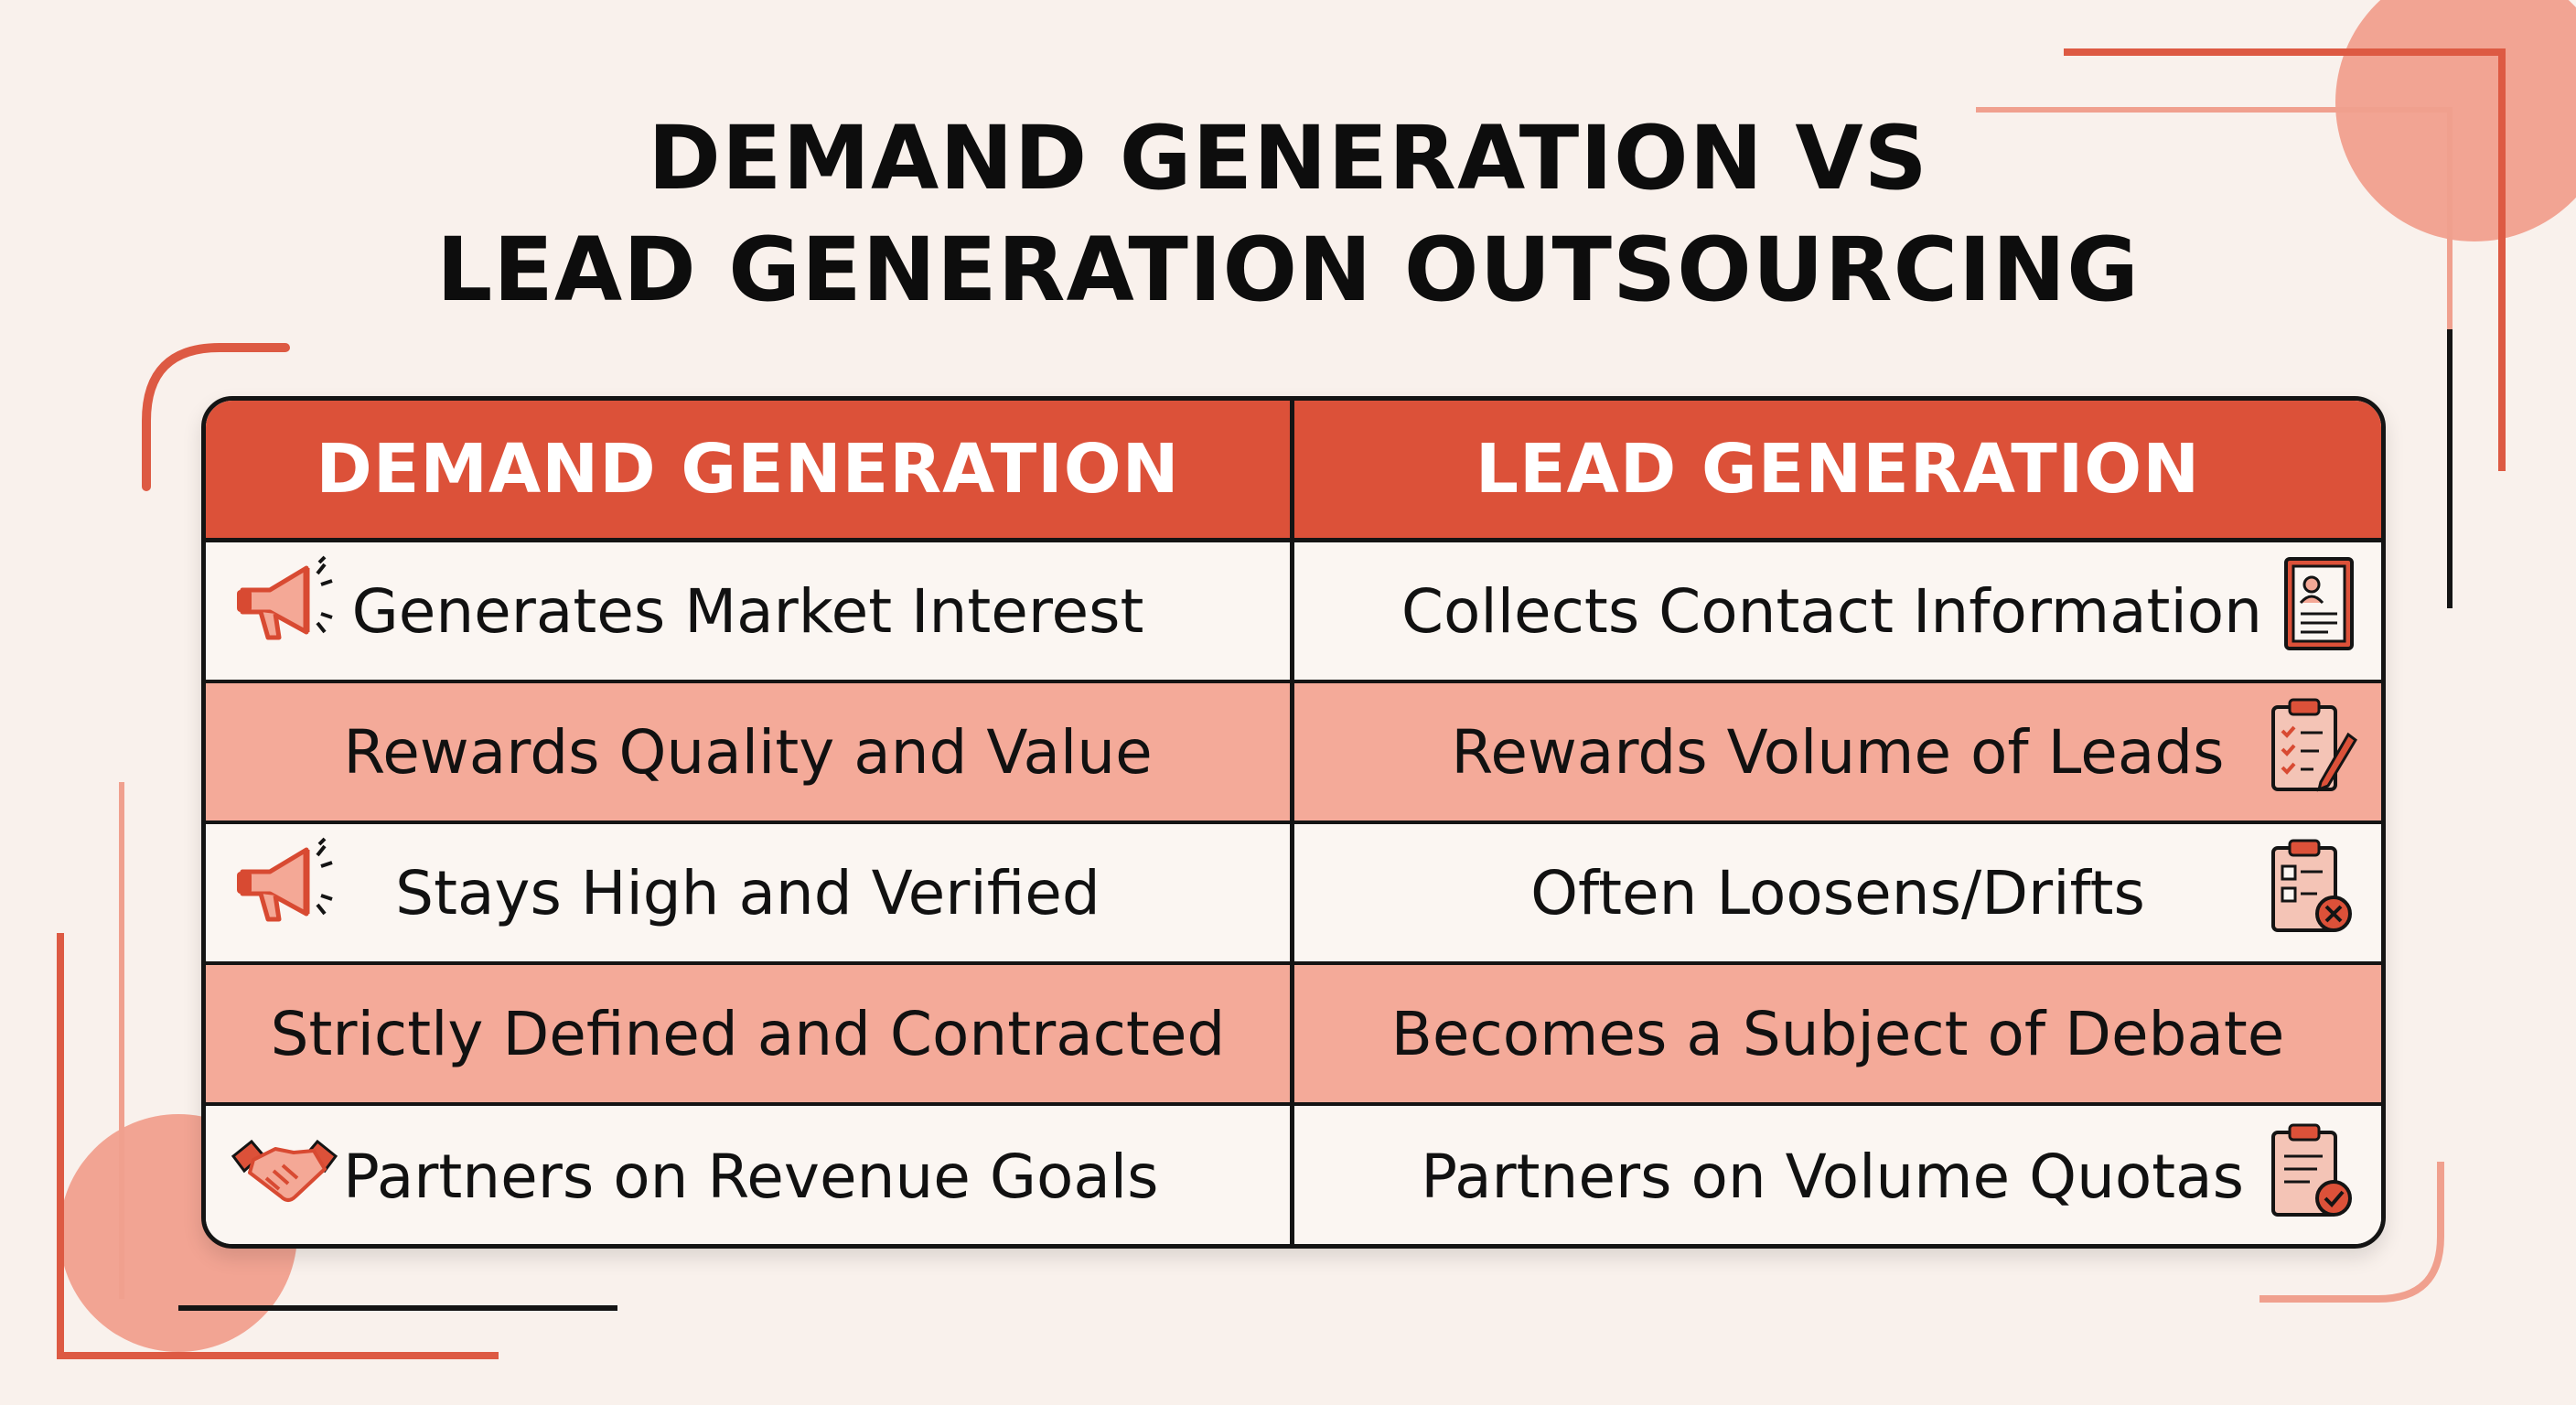 This screenshot has width=2576, height=1405. I want to click on title-line-2: LEAD GENERATION OUTSOURCING, so click(1288, 270).